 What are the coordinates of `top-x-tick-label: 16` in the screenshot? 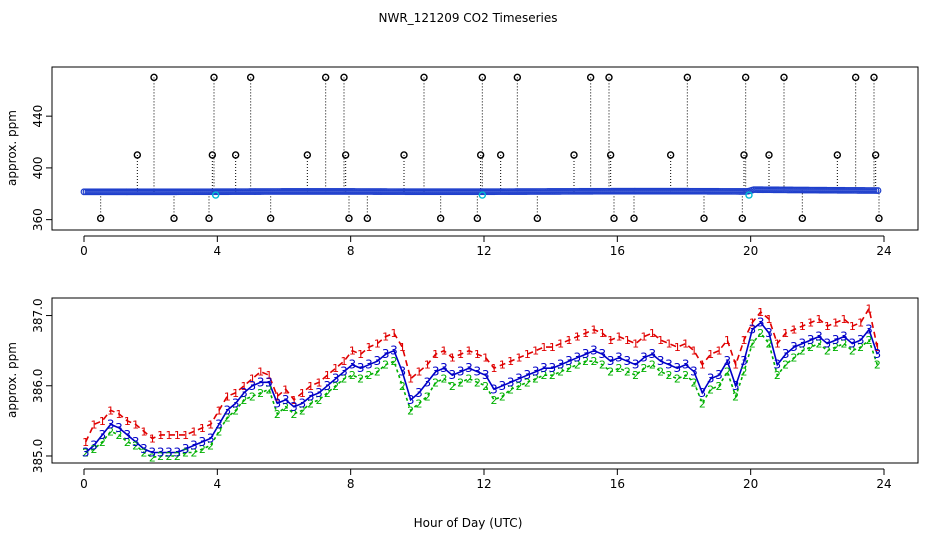 It's located at (617, 251).